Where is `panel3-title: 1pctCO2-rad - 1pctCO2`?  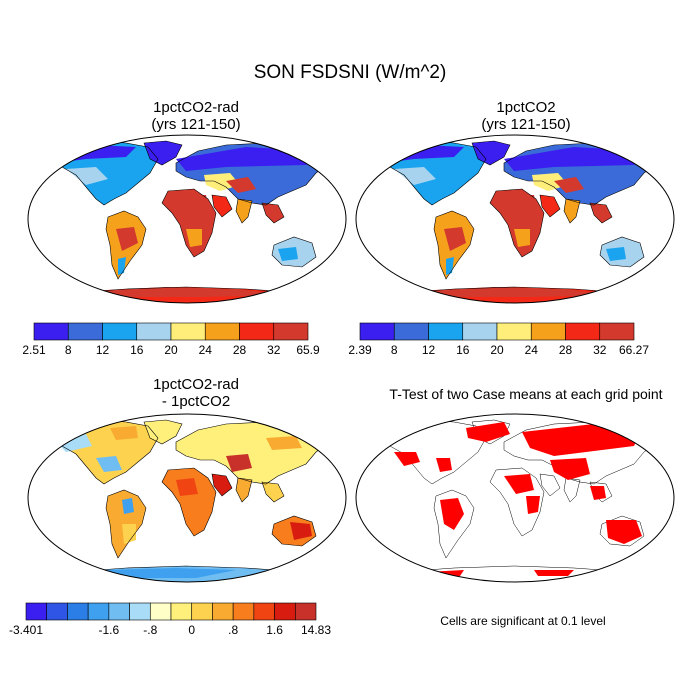
panel3-title: 1pctCO2-rad - 1pctCO2 is located at coordinates (196, 393).